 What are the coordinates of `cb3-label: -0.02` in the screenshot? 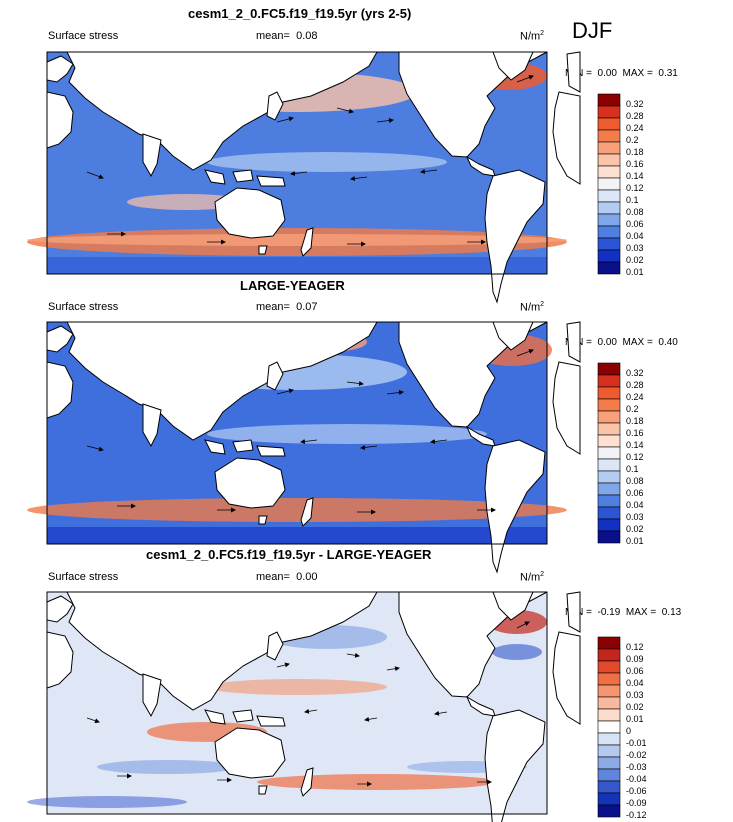 It's located at (636, 755).